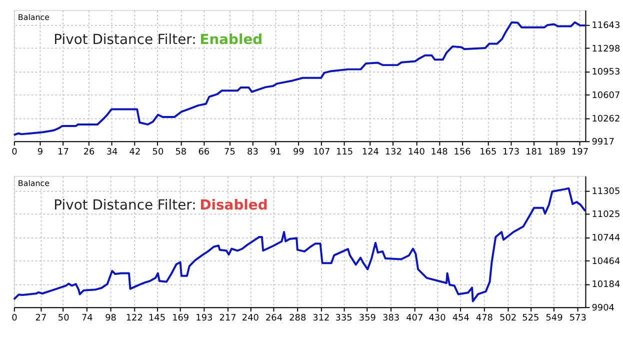  I want to click on y-tick-label: 10262, so click(606, 119).